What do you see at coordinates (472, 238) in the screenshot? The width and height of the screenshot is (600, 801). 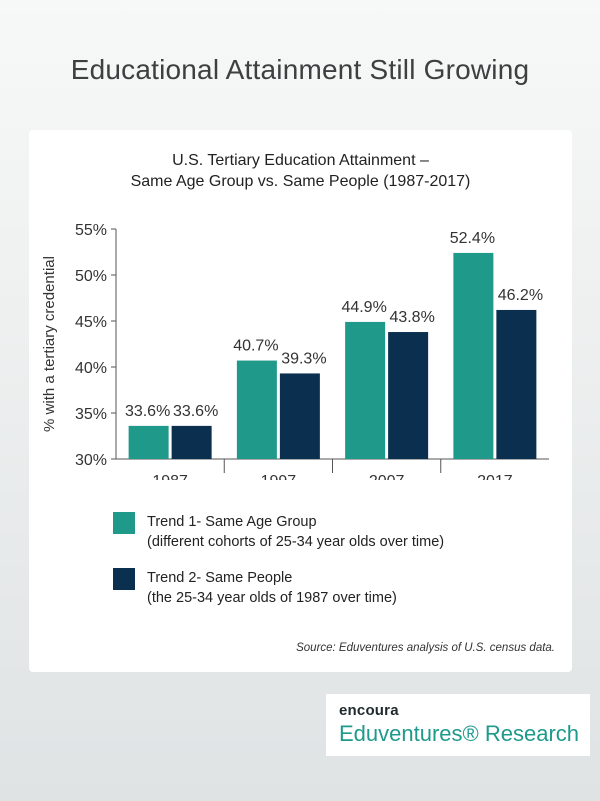 I see `data-label: 52.4%` at bounding box center [472, 238].